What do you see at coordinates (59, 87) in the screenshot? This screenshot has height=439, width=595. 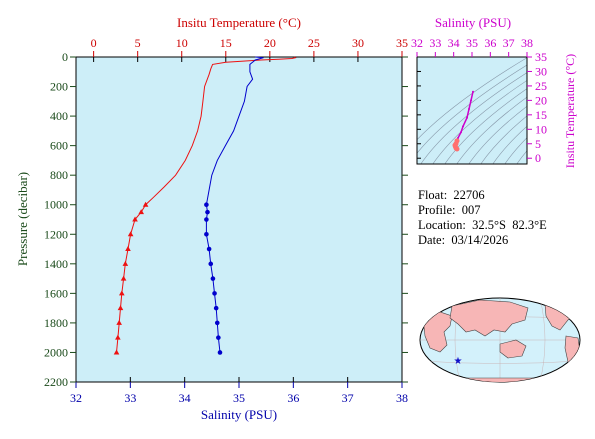 I see `pressure-tick-label: 200` at bounding box center [59, 87].